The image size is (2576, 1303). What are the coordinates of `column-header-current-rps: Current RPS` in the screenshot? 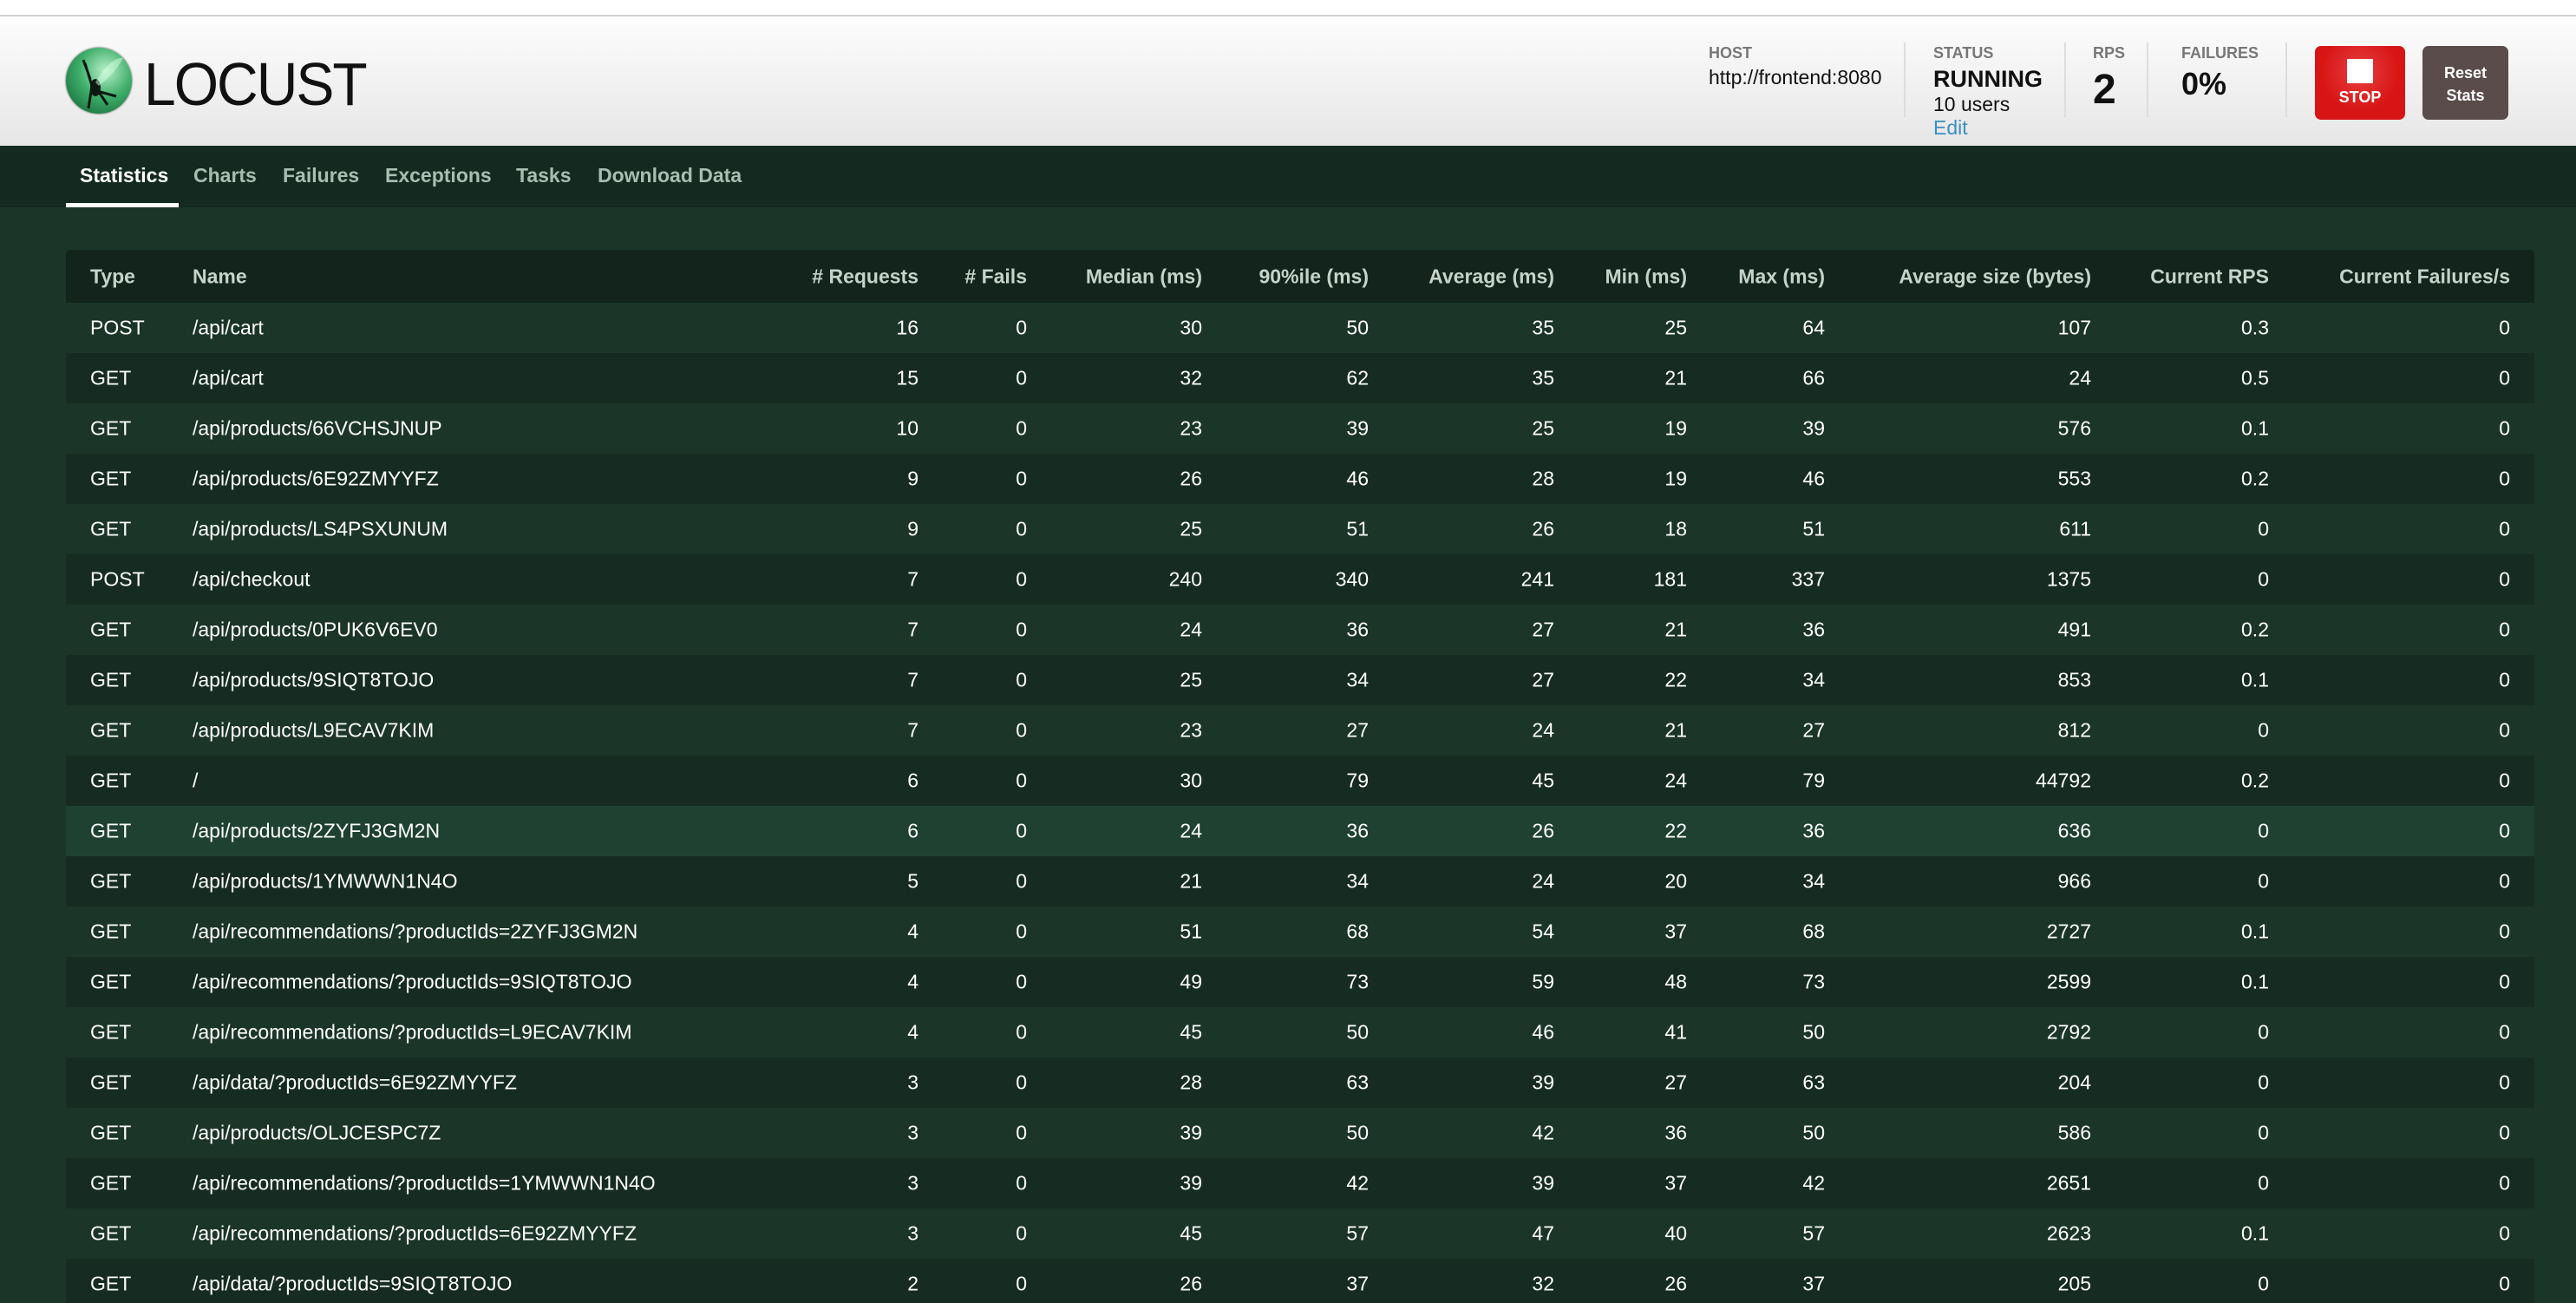 It's located at (2209, 276).